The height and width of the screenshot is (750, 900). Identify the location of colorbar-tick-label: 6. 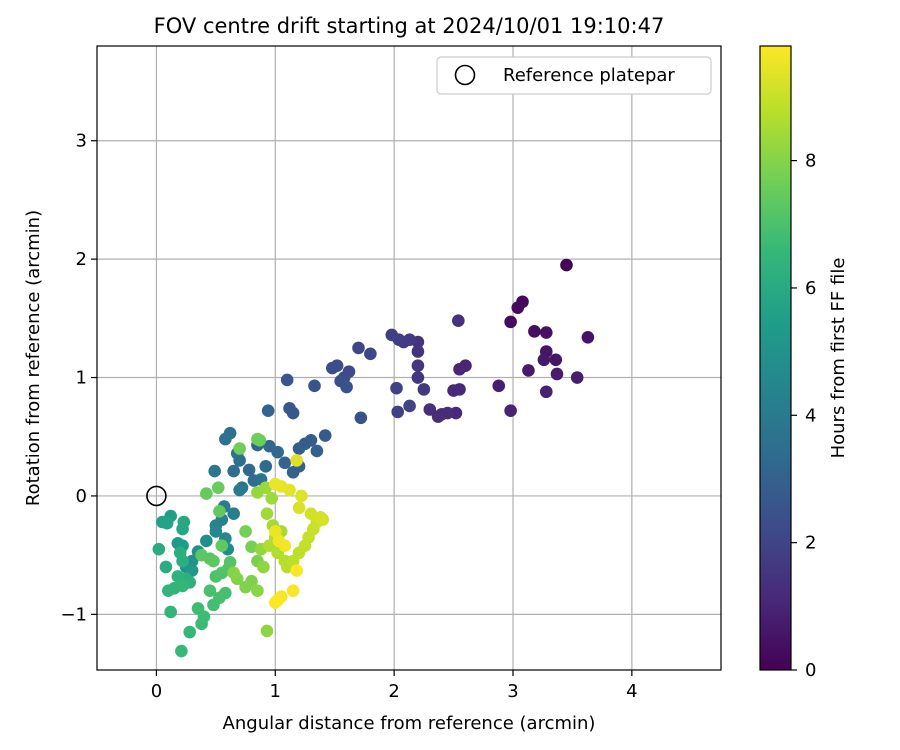
(810, 288).